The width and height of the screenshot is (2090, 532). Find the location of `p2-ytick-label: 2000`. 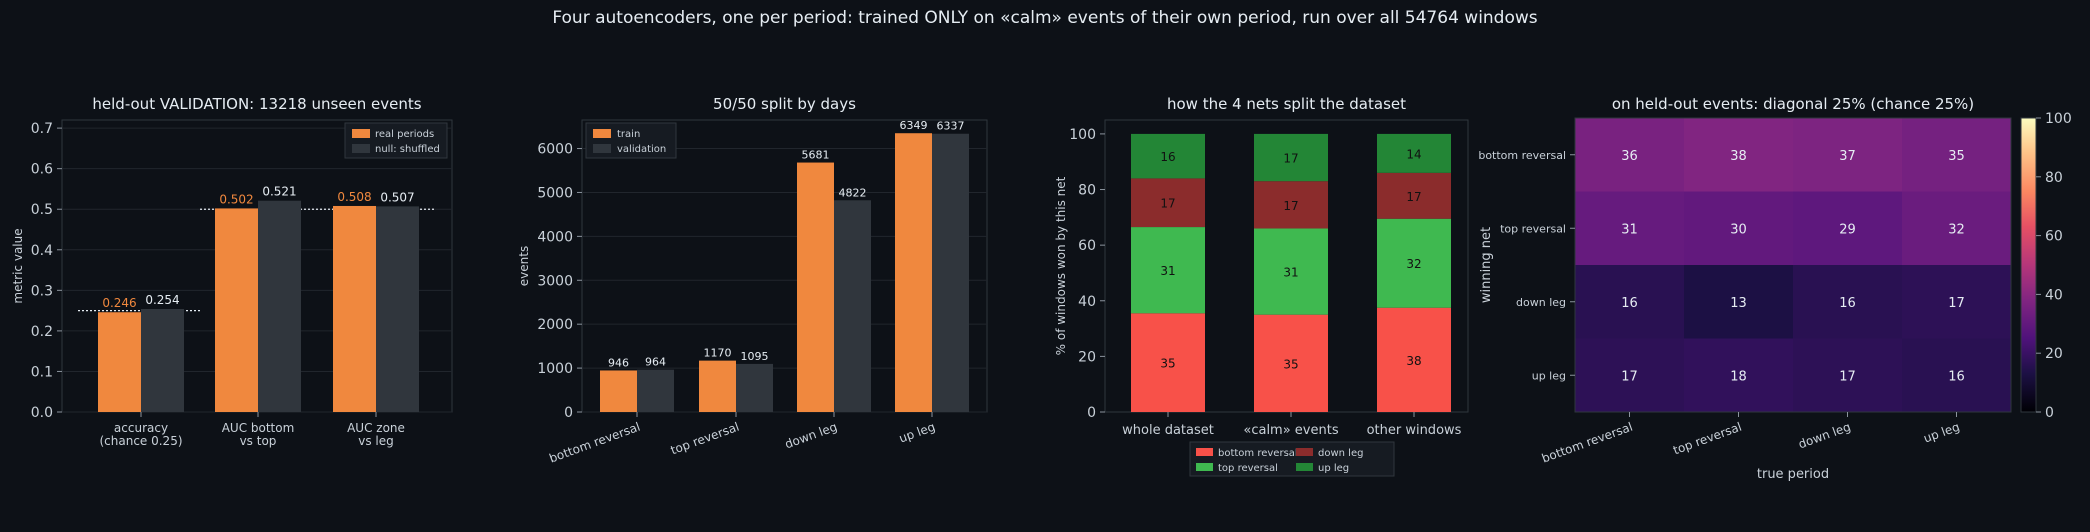

p2-ytick-label: 2000 is located at coordinates (555, 325).